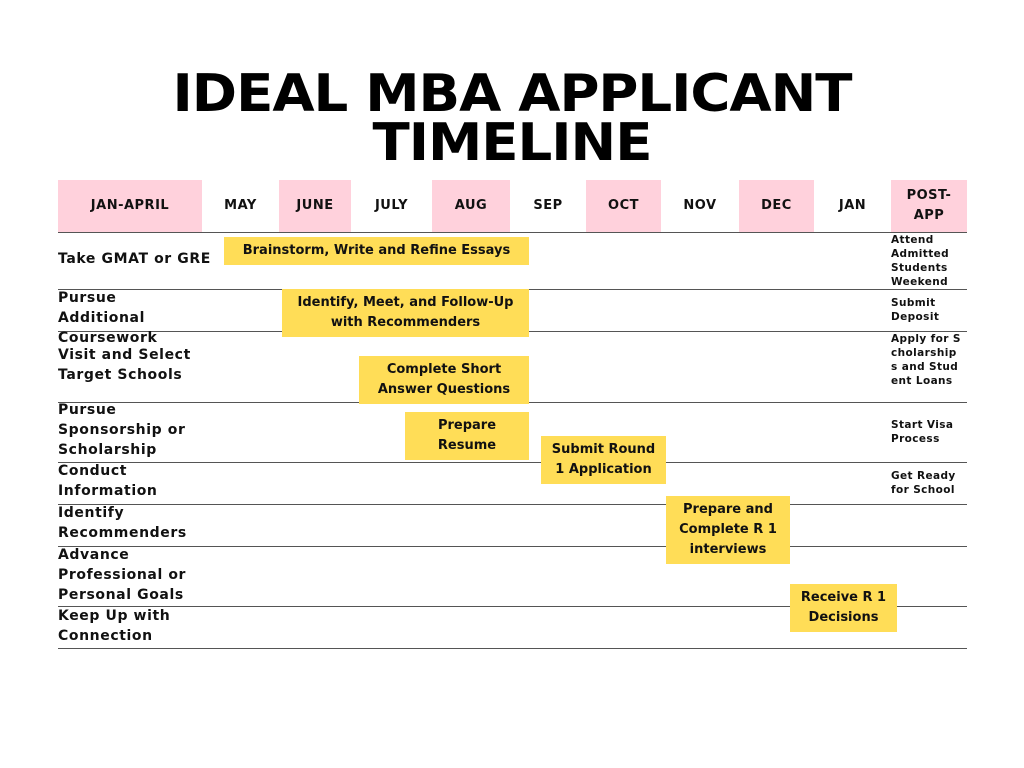  What do you see at coordinates (603, 460) in the screenshot?
I see `task-round1-application: Submit Round 1 Application` at bounding box center [603, 460].